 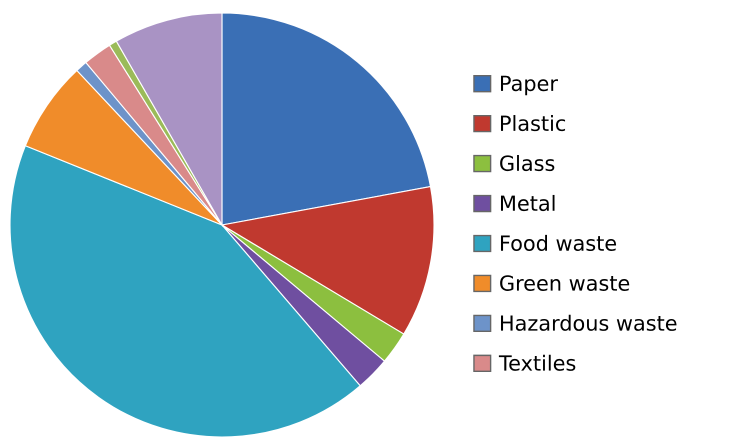 What do you see at coordinates (588, 322) in the screenshot?
I see `legend-label: Hazardous waste` at bounding box center [588, 322].